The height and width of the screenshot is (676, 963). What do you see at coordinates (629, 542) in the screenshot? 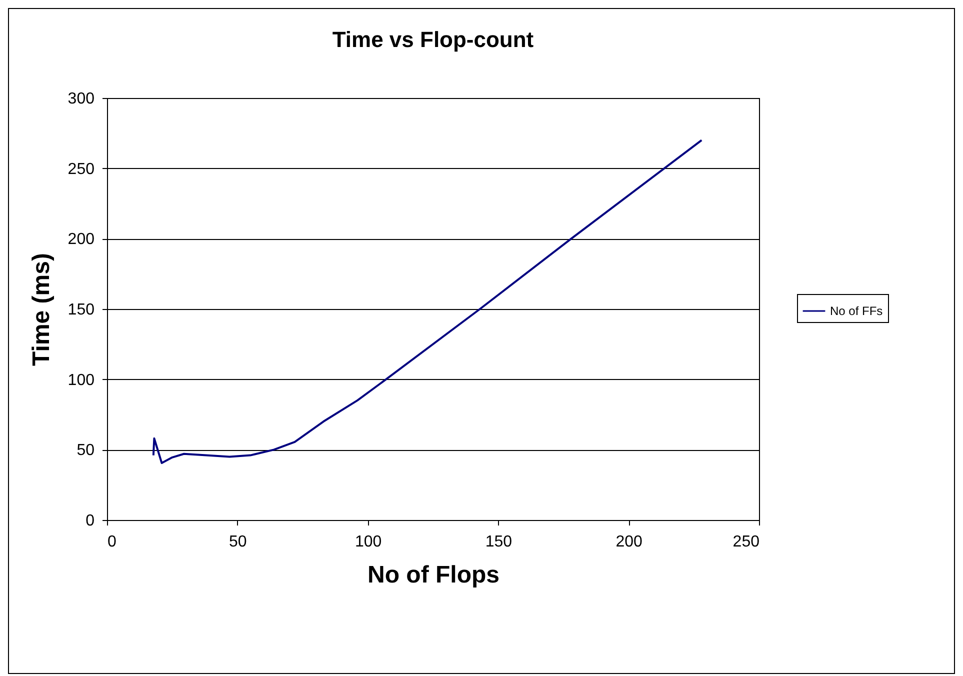
I see `x-tick-label: 200` at bounding box center [629, 542].